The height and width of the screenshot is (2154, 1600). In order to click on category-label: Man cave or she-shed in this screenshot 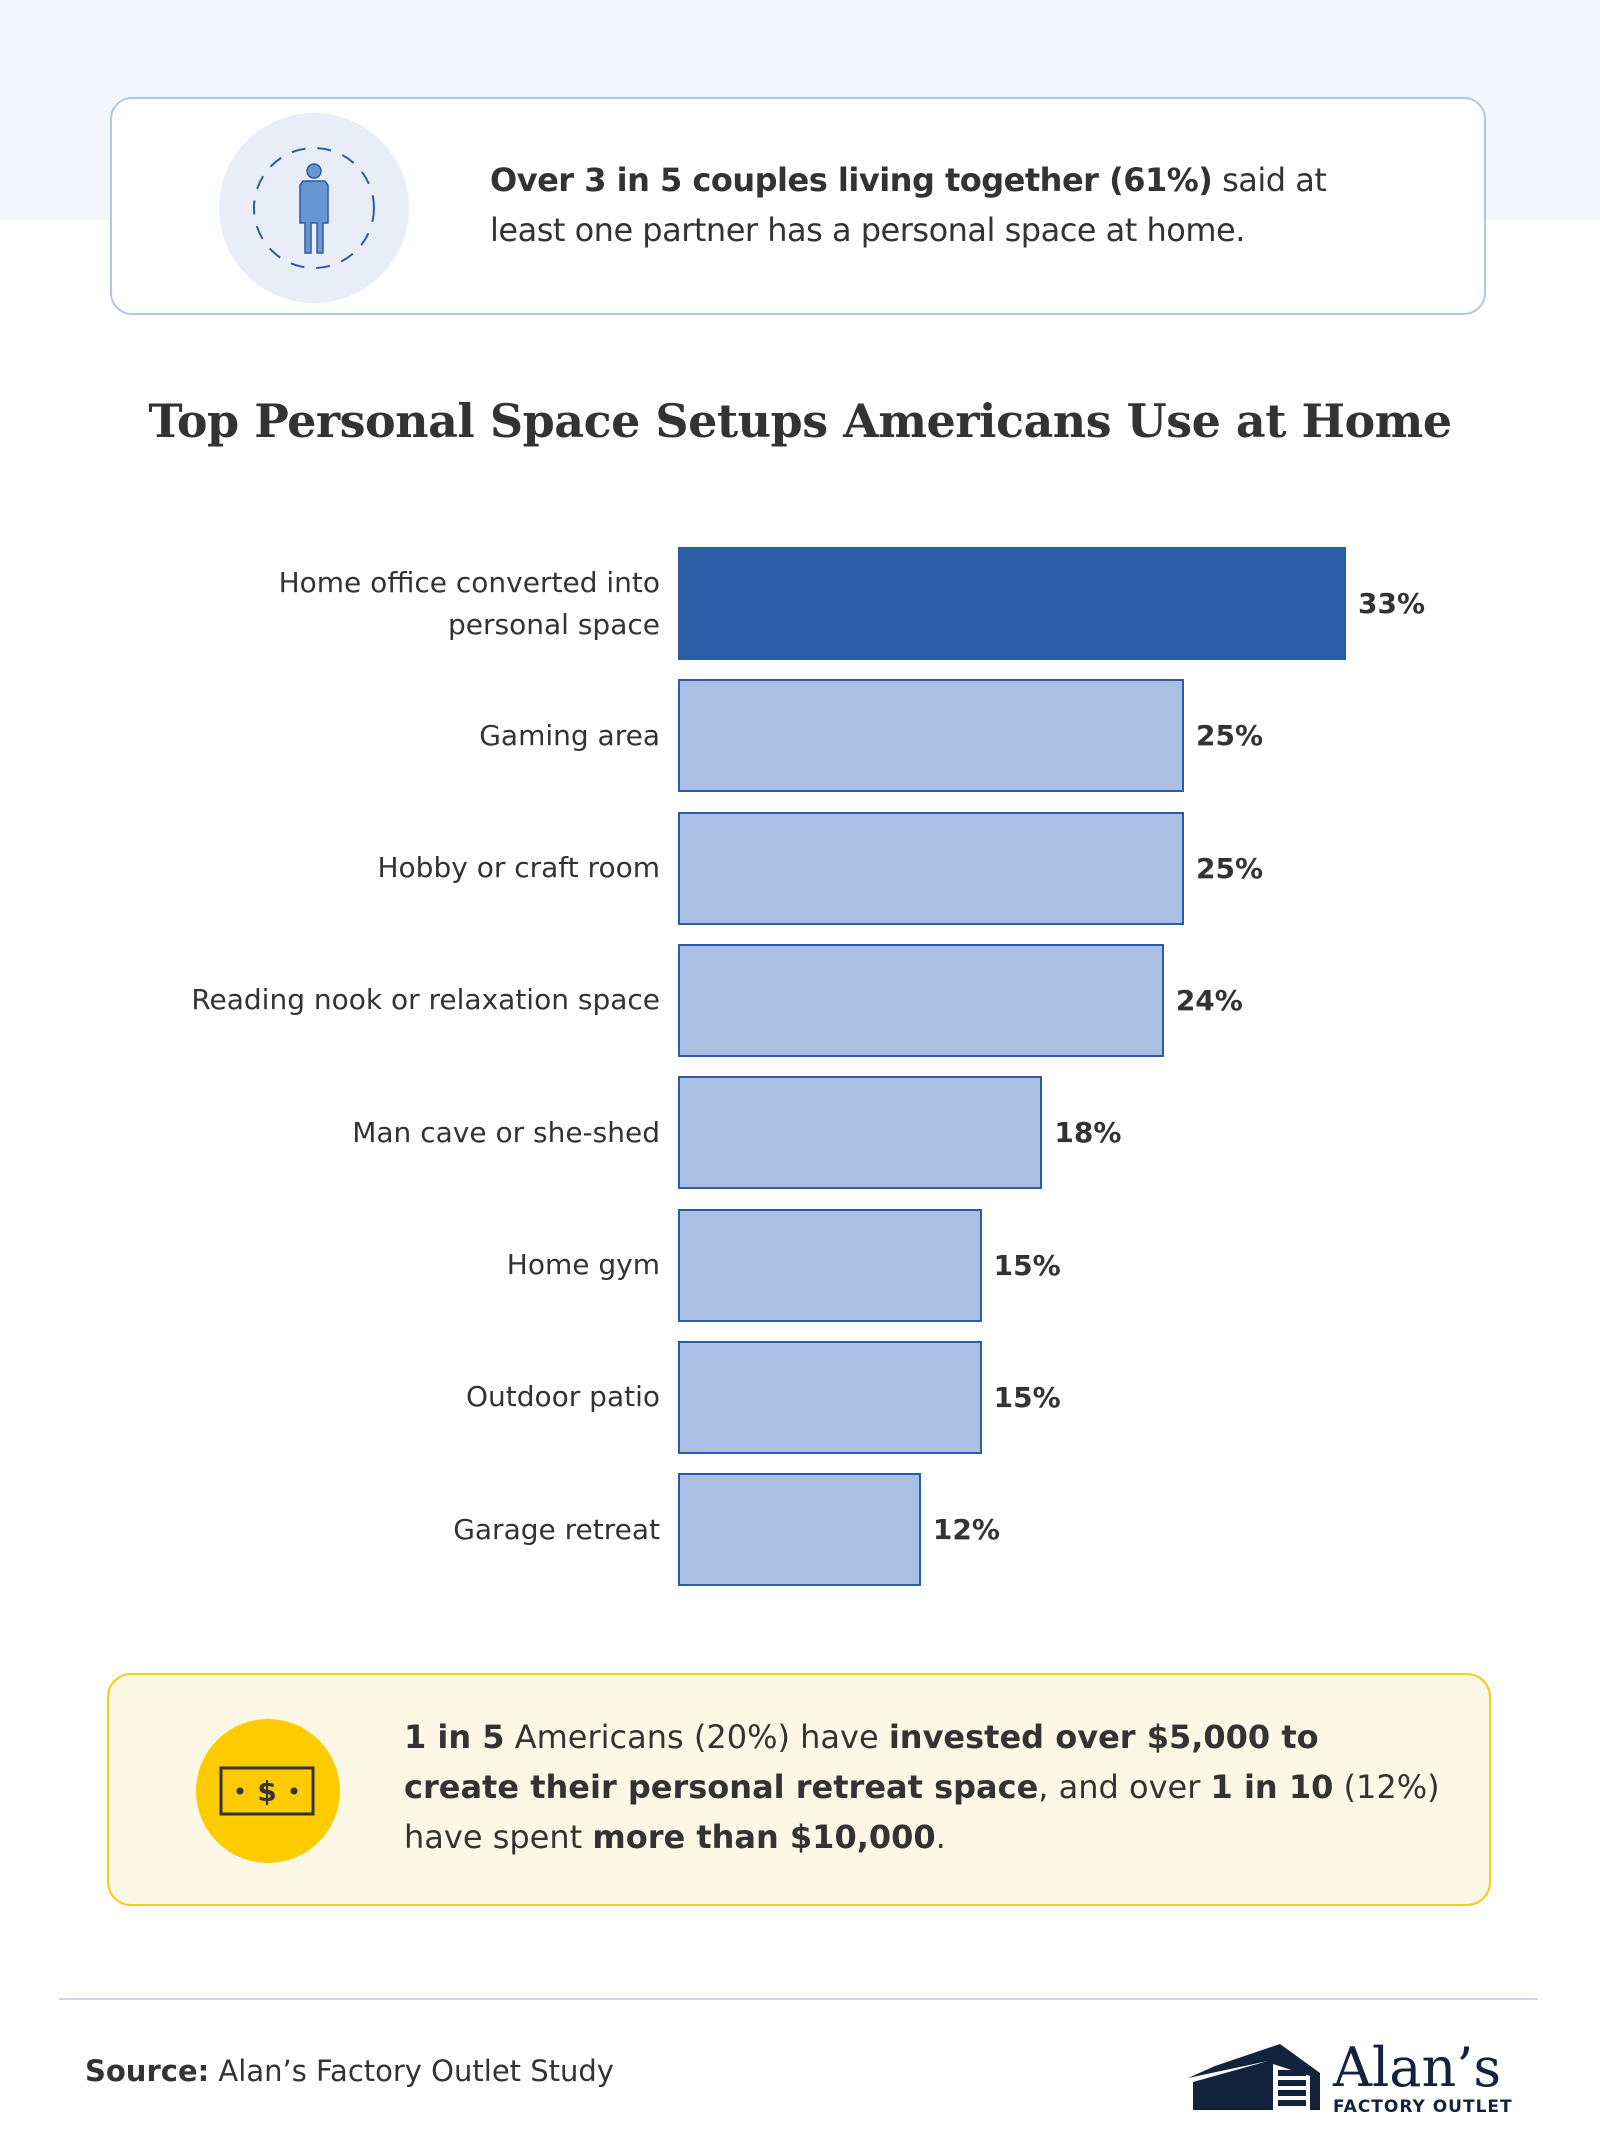, I will do `click(506, 1132)`.